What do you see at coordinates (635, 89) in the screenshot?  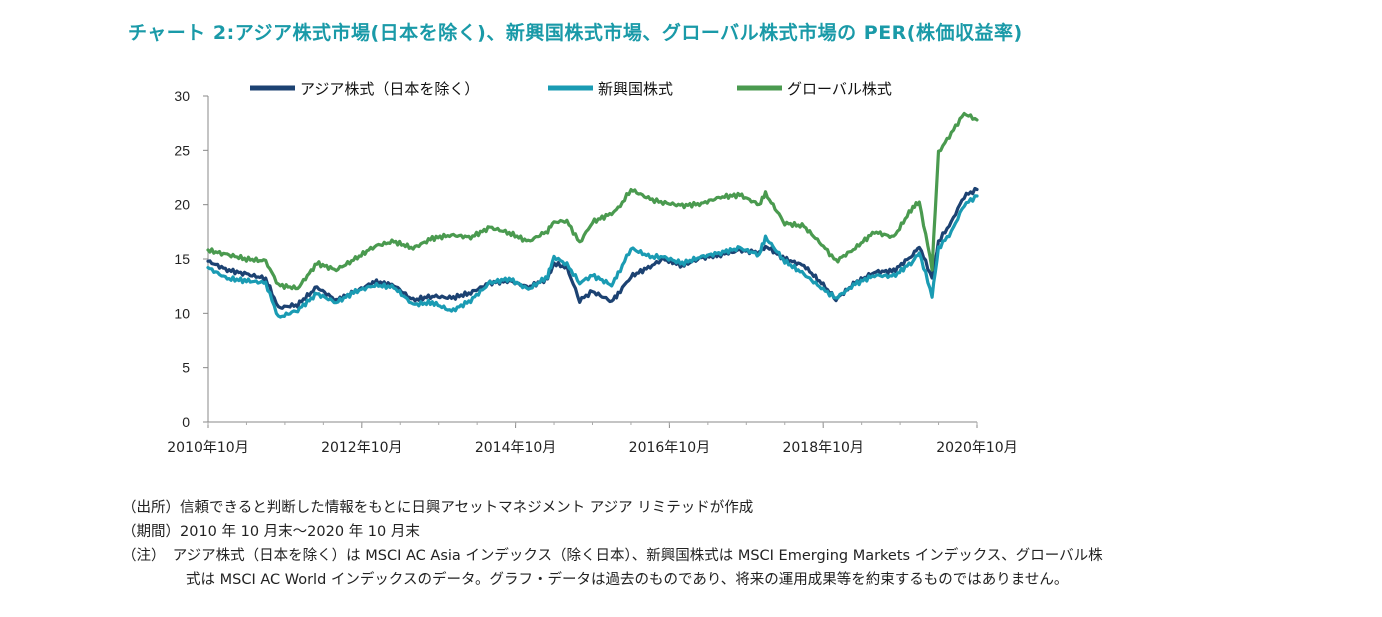 I see `legend-label-2: 新興国株式` at bounding box center [635, 89].